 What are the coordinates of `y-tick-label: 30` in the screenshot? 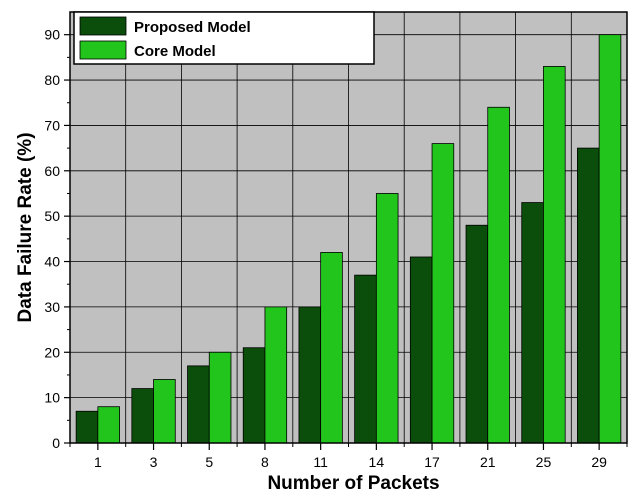 It's located at (52, 307).